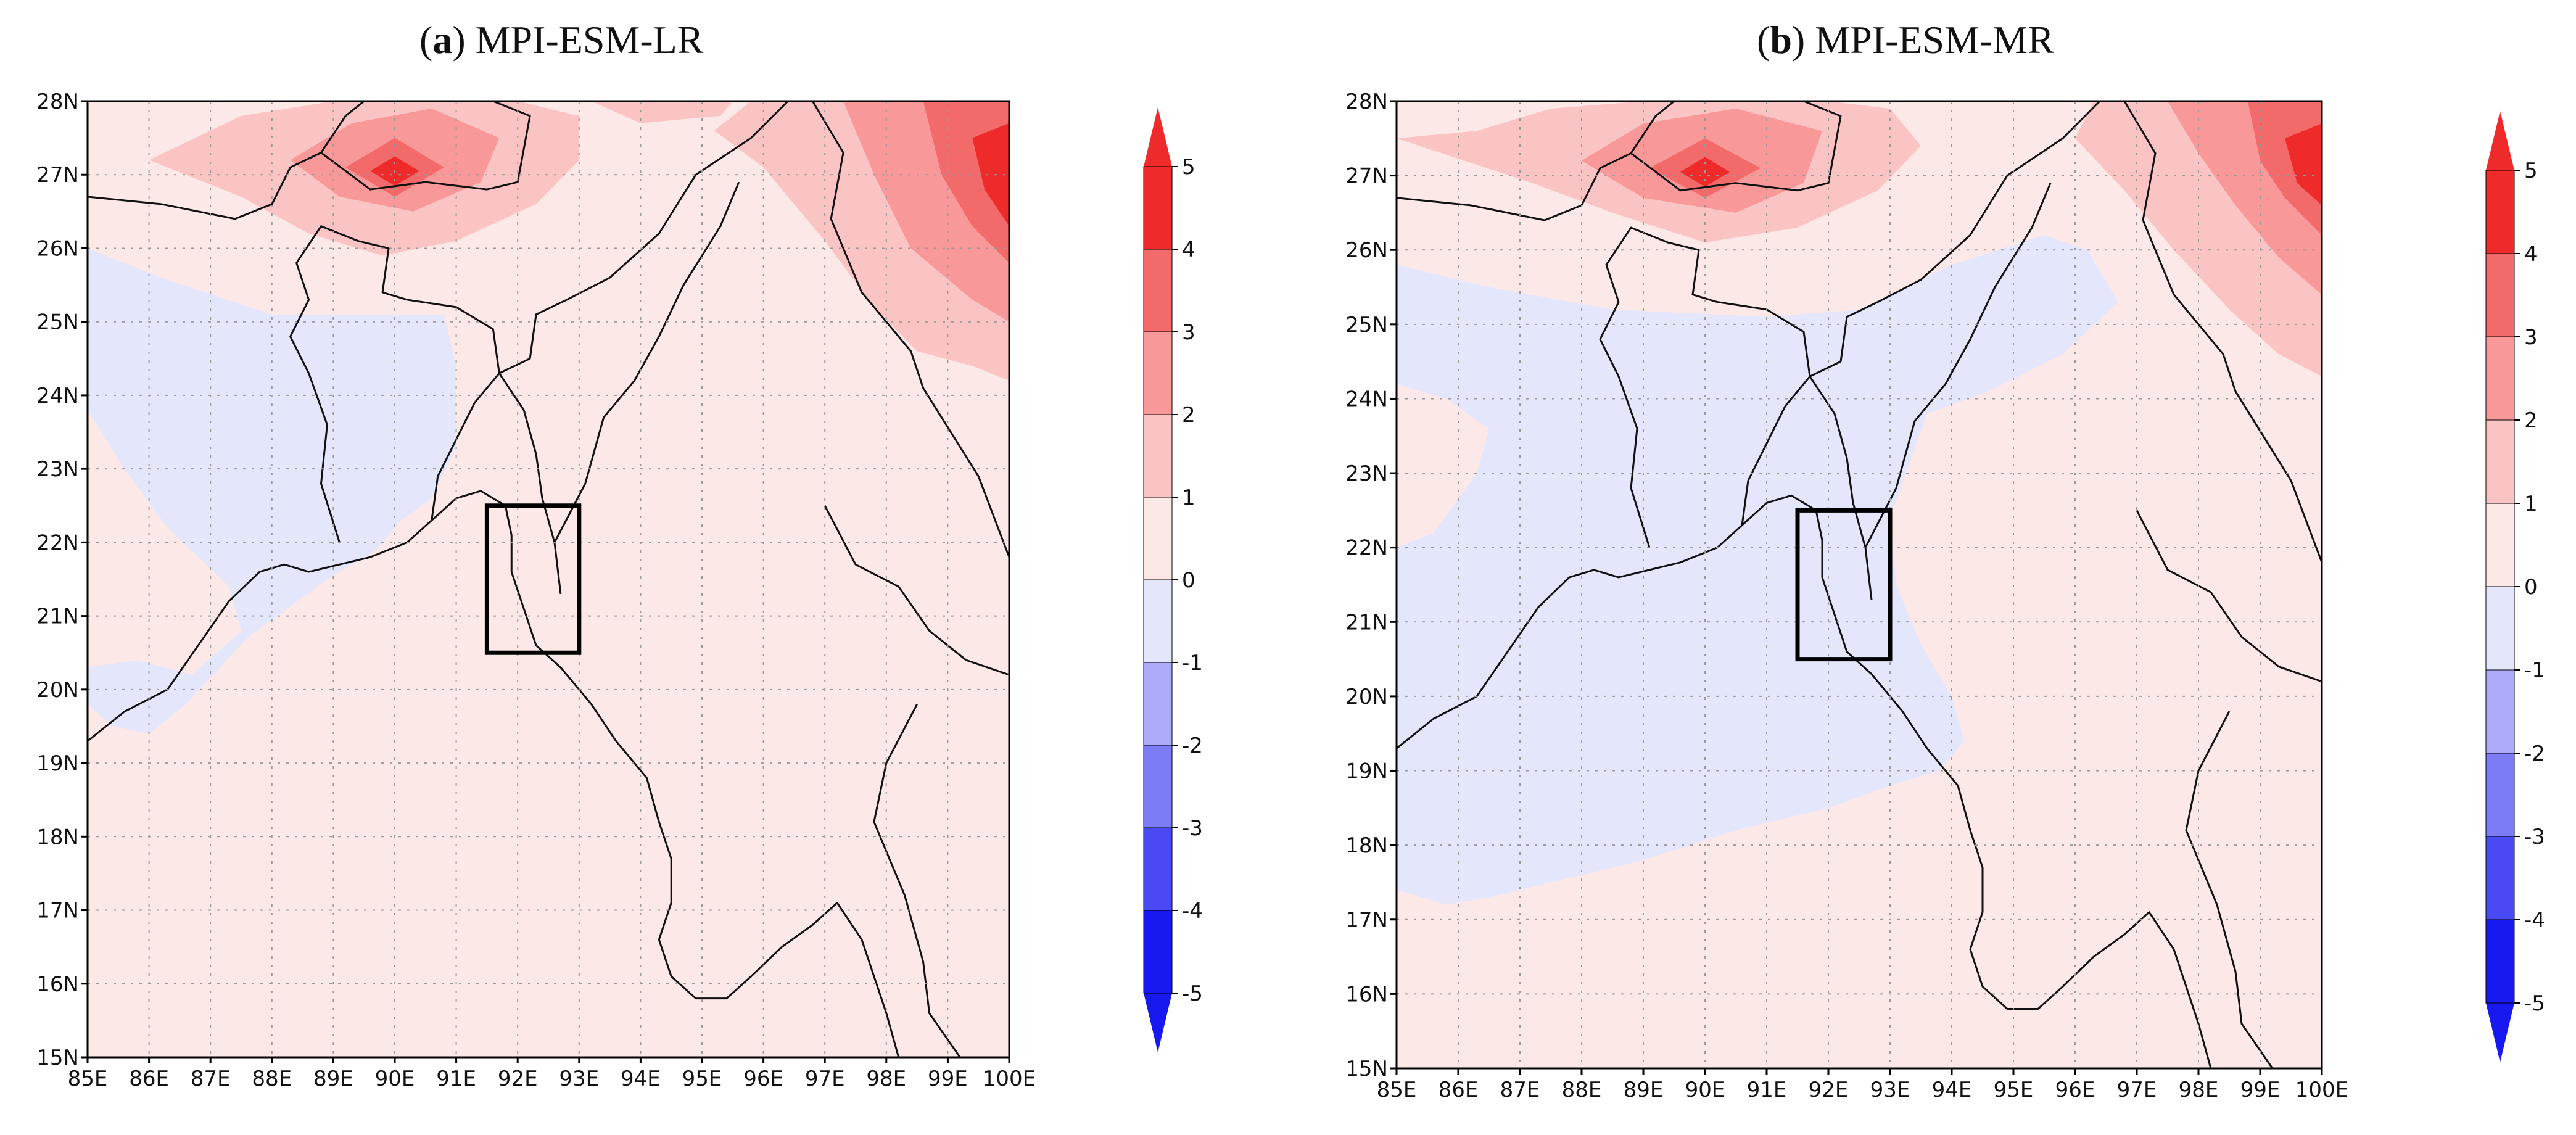 This screenshot has width=2576, height=1135. What do you see at coordinates (395, 1079) in the screenshot?
I see `lon-tick-label: 90E` at bounding box center [395, 1079].